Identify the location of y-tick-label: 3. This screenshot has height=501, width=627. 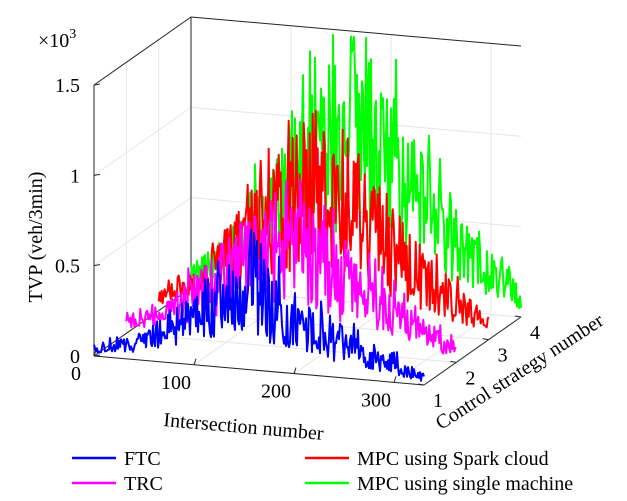
(503, 356).